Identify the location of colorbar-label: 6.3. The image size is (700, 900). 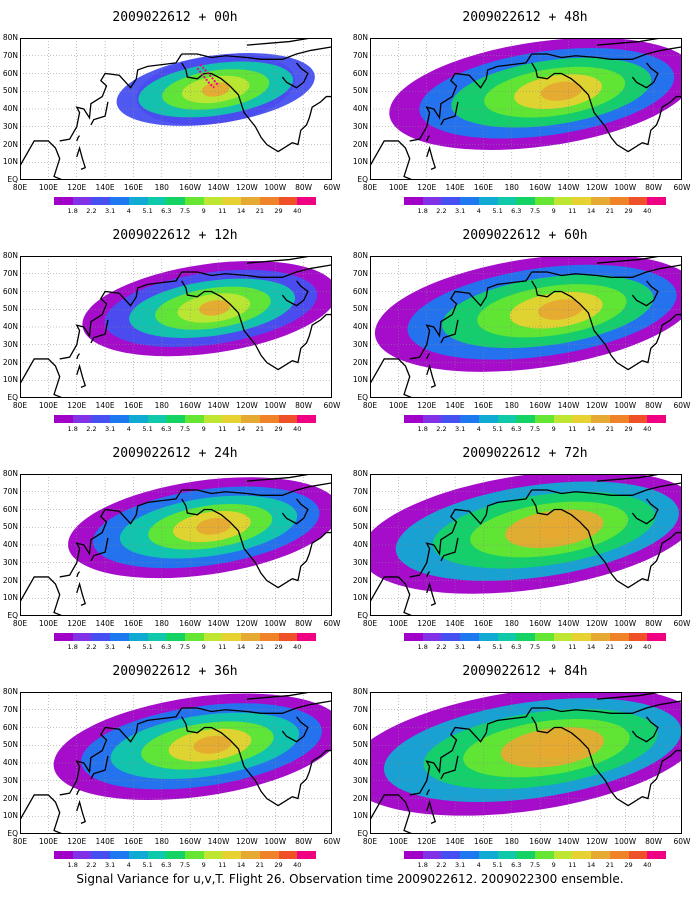
(166, 211).